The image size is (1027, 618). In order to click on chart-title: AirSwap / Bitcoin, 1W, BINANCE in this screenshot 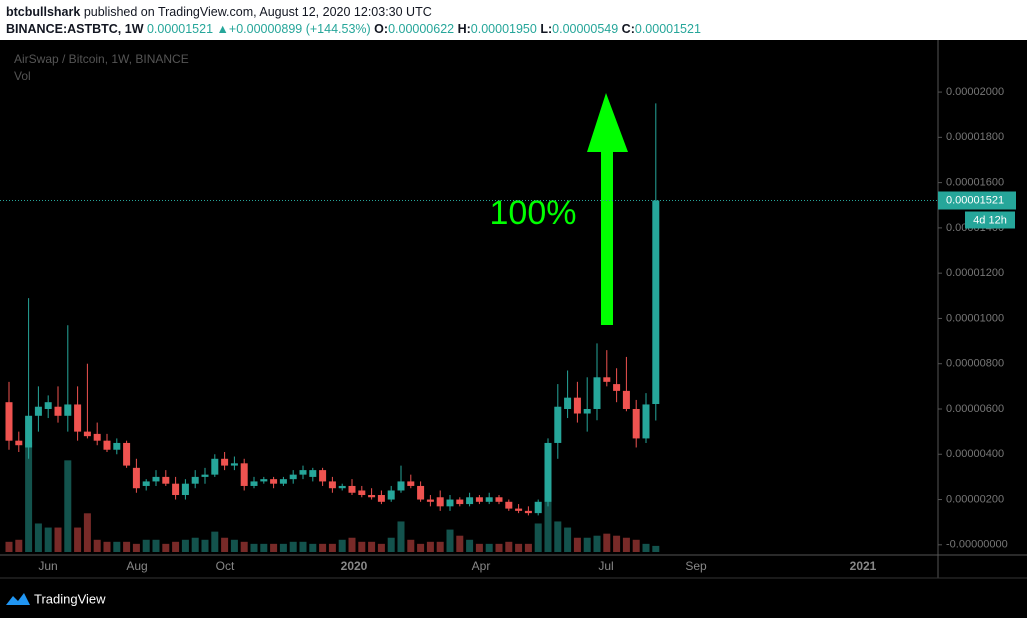, I will do `click(101, 59)`.